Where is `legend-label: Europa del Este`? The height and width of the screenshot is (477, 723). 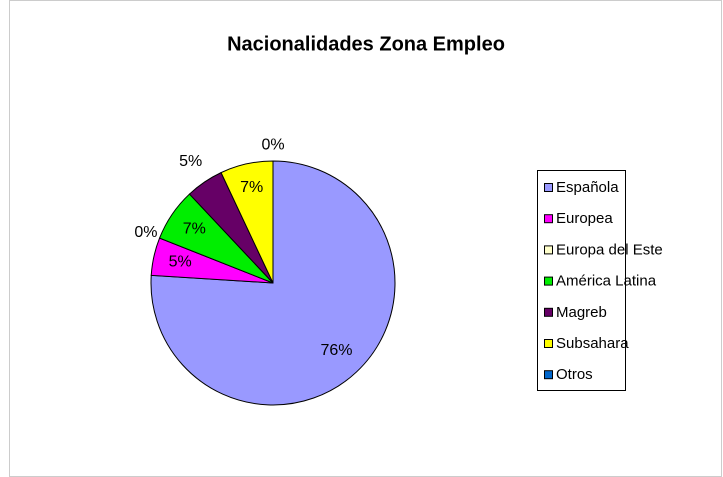 legend-label: Europa del Este is located at coordinates (609, 249).